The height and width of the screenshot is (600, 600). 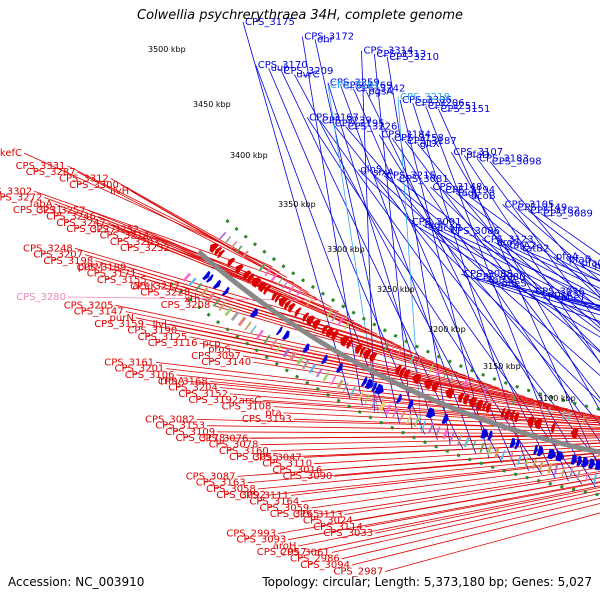 What do you see at coordinates (297, 470) in the screenshot?
I see `gene-label: CPS_3016` at bounding box center [297, 470].